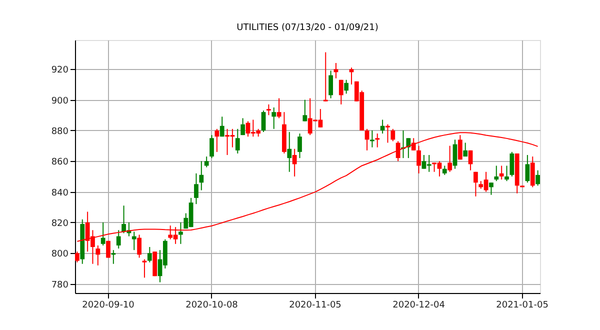  I want to click on x-tick-label: 2020-12-04, so click(419, 305).